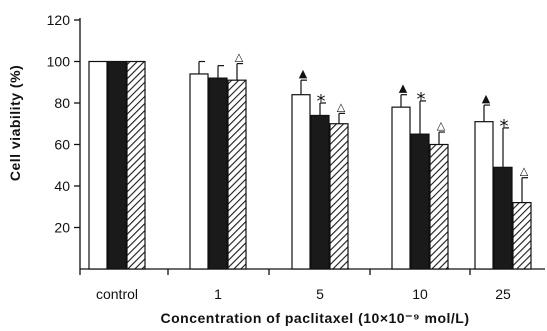  I want to click on x-tick-label: 1, so click(218, 294).